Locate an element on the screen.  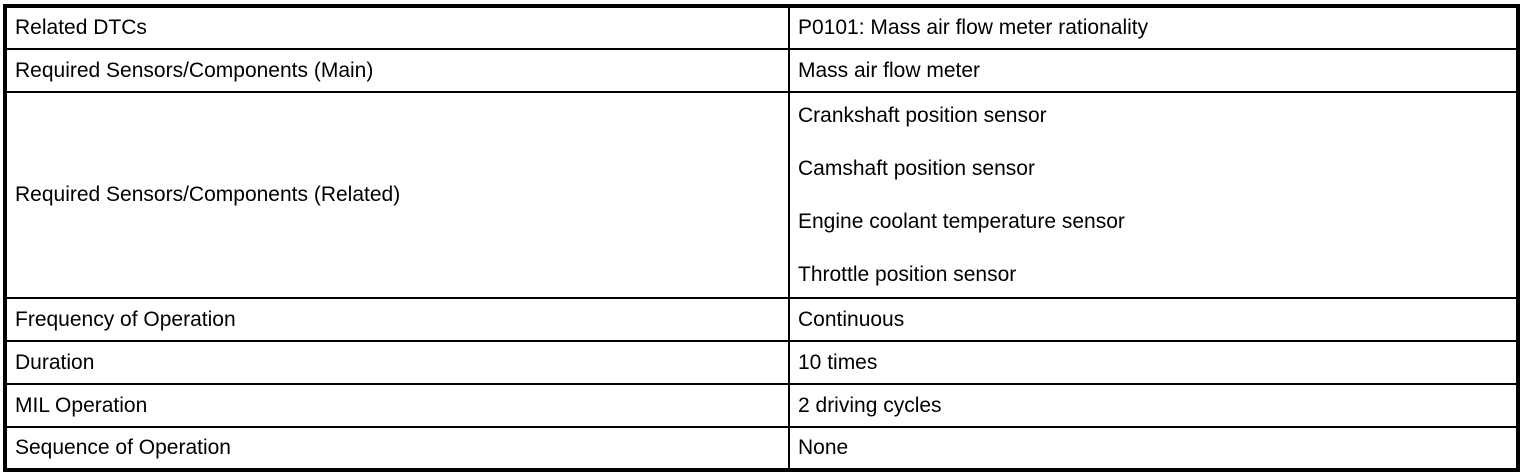
list-item: Throttle position sensor is located at coordinates (907, 274).